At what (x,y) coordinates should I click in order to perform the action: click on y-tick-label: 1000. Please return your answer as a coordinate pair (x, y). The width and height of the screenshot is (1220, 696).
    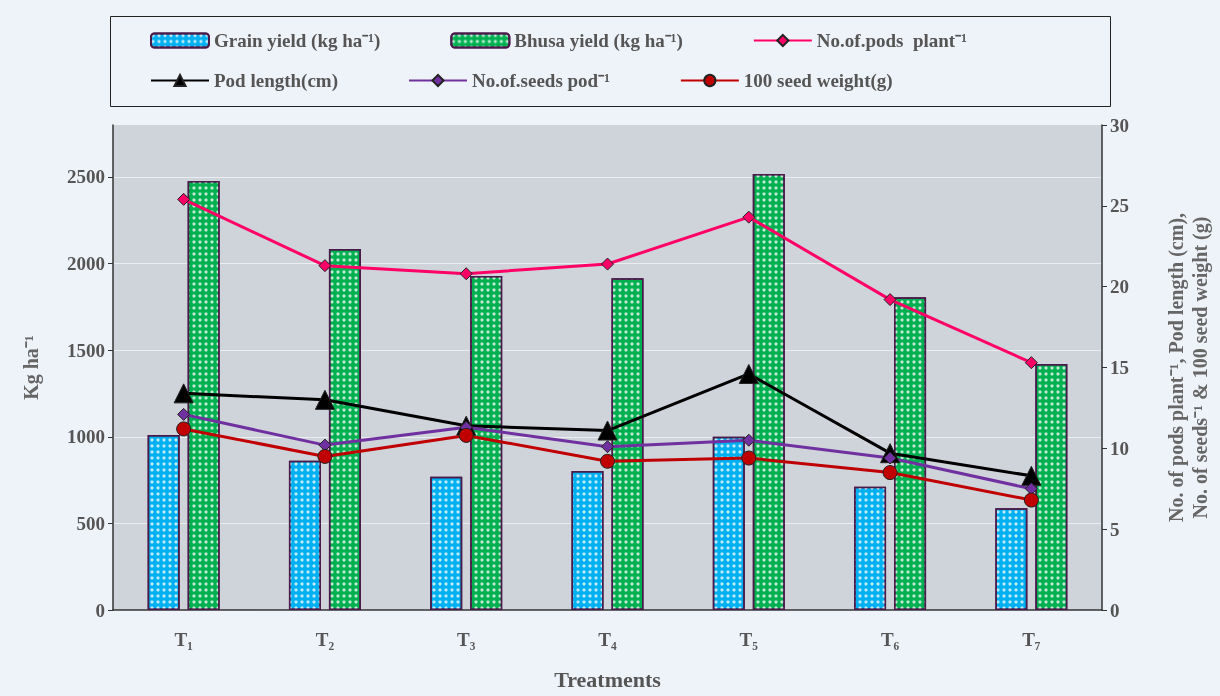
    Looking at the image, I should click on (86, 437).